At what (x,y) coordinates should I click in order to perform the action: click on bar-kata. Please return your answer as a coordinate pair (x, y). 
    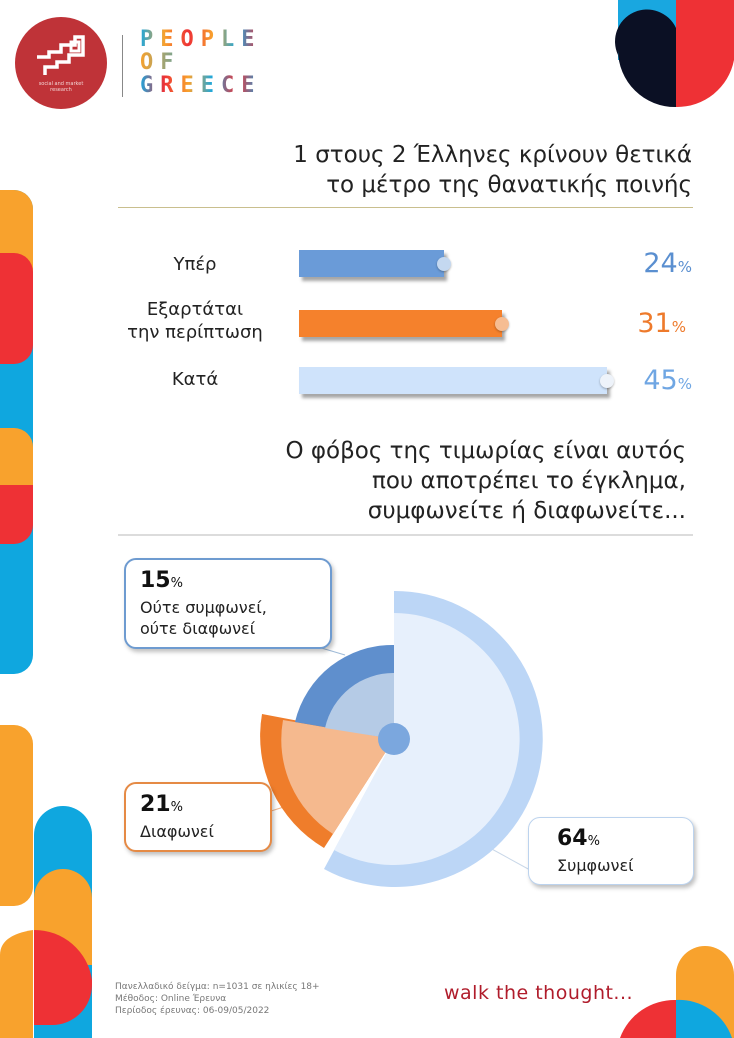
    Looking at the image, I should click on (456, 380).